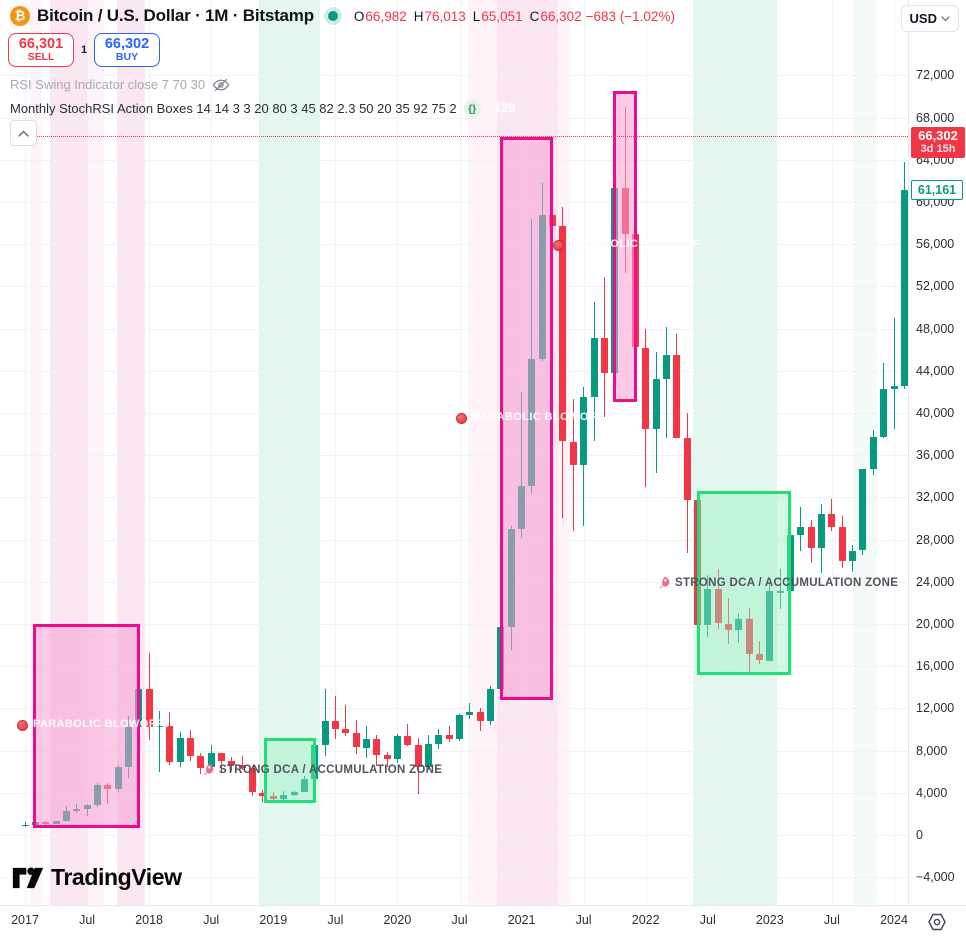 This screenshot has height=937, width=966. I want to click on price-axis-label: 72,000, so click(935, 75).